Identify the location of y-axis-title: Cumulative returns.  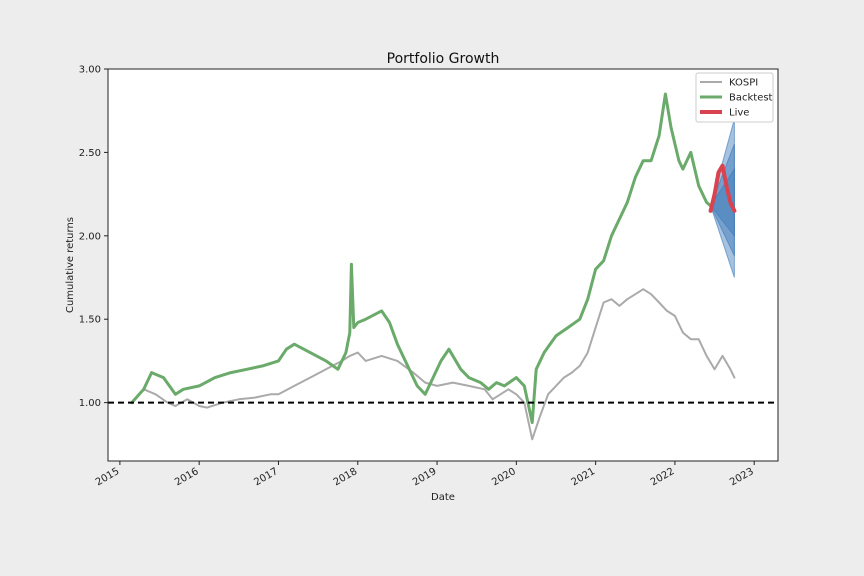
(70, 265).